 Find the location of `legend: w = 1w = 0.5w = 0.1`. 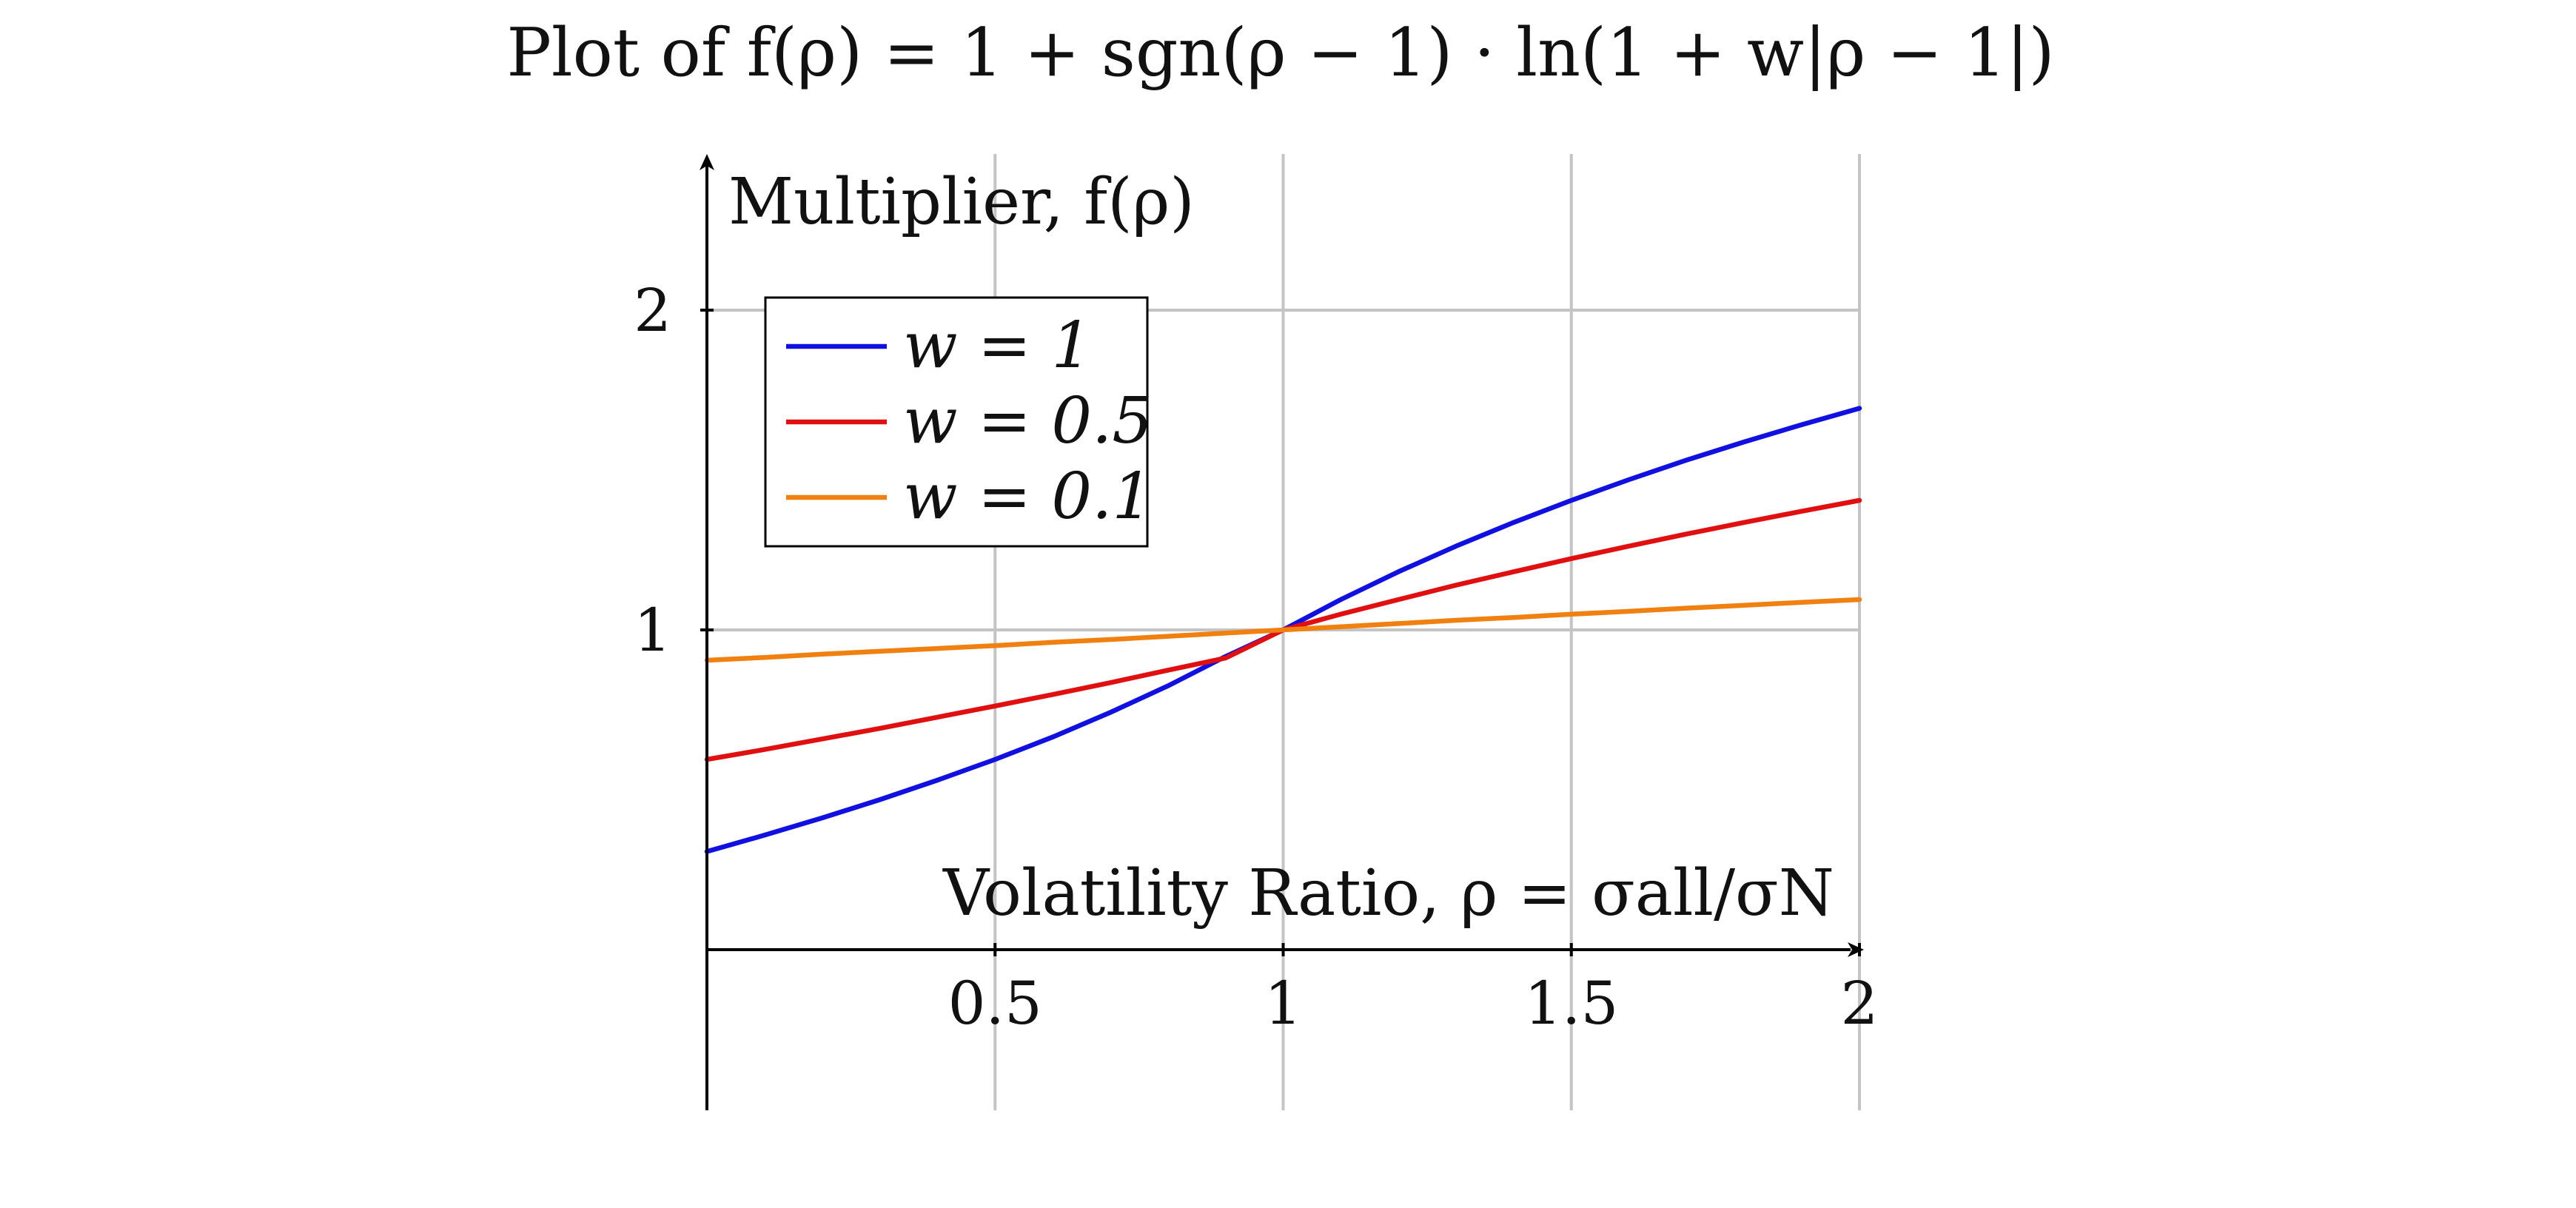

legend: w = 1w = 0.5w = 0.1 is located at coordinates (958, 422).